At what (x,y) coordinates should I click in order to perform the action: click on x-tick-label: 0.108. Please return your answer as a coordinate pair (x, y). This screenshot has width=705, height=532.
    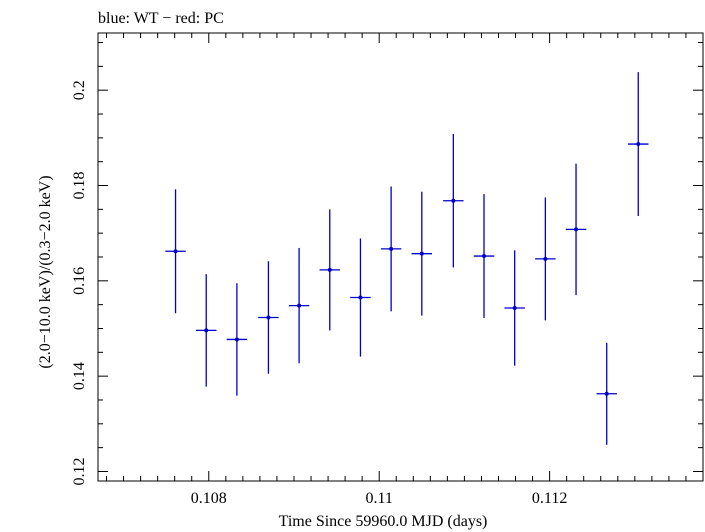
    Looking at the image, I should click on (209, 498).